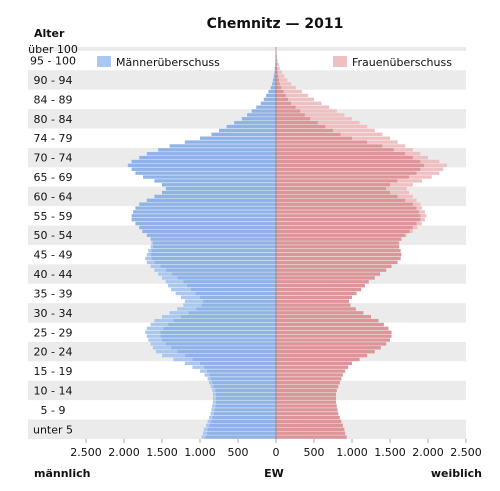 The width and height of the screenshot is (500, 491). What do you see at coordinates (53, 216) in the screenshot?
I see `age-group-label: 55 - 59` at bounding box center [53, 216].